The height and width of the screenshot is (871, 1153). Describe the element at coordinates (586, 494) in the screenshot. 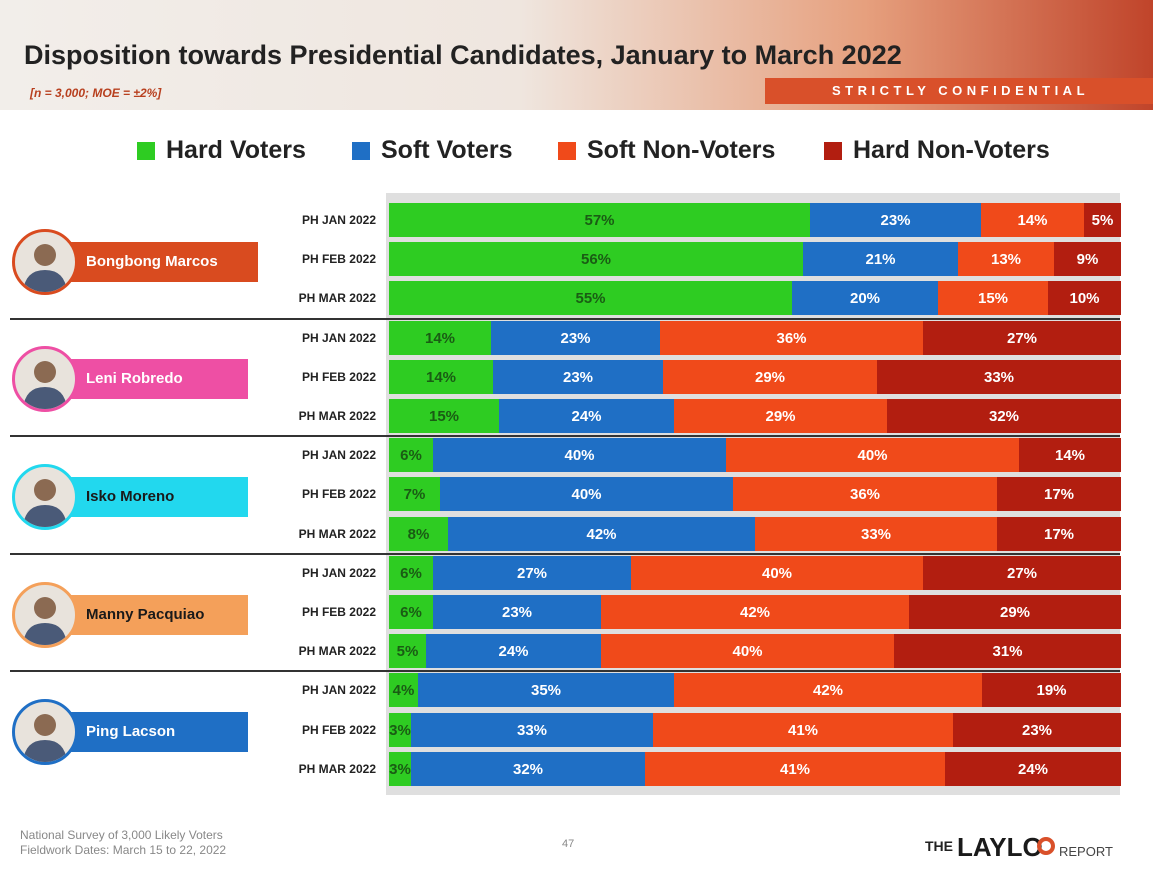

I see `bar-segment-soft-voters: 40%` at that location.